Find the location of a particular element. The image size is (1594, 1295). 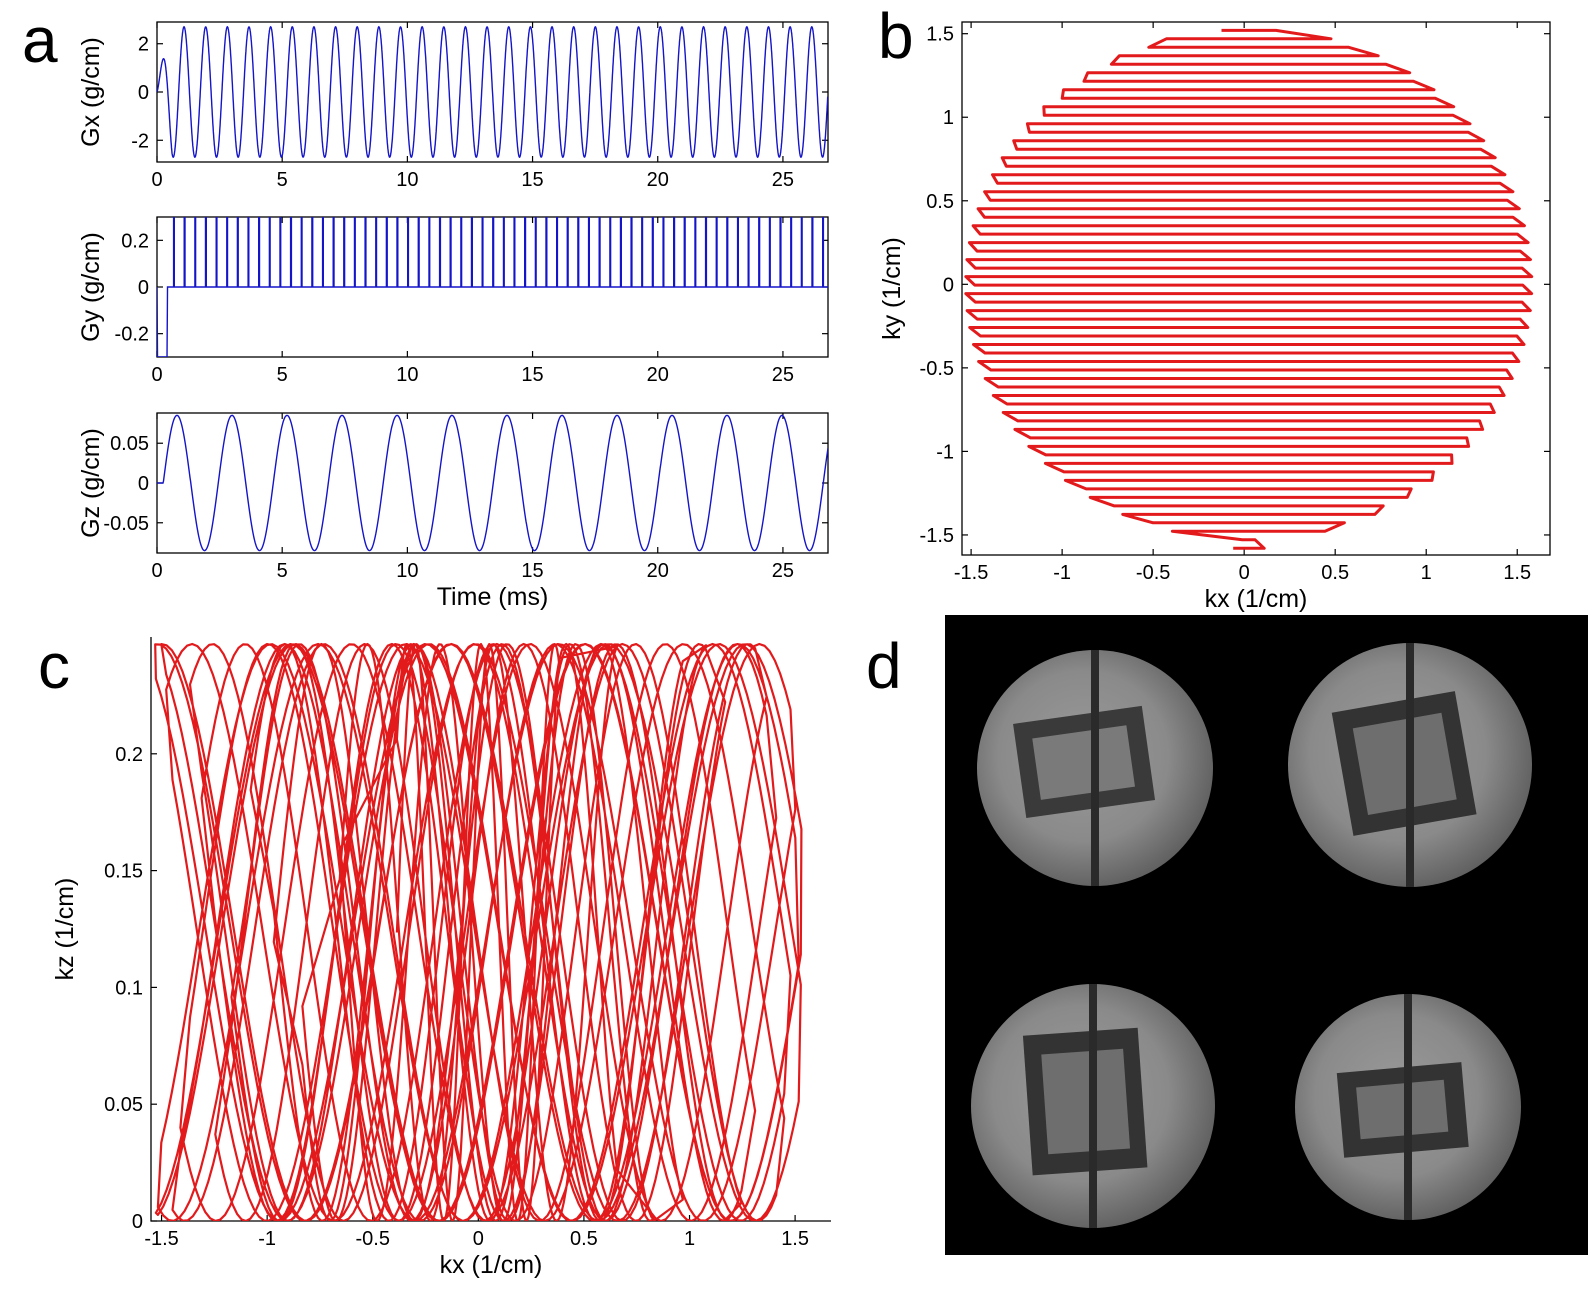

panel-letter-c: c is located at coordinates (54, 666).